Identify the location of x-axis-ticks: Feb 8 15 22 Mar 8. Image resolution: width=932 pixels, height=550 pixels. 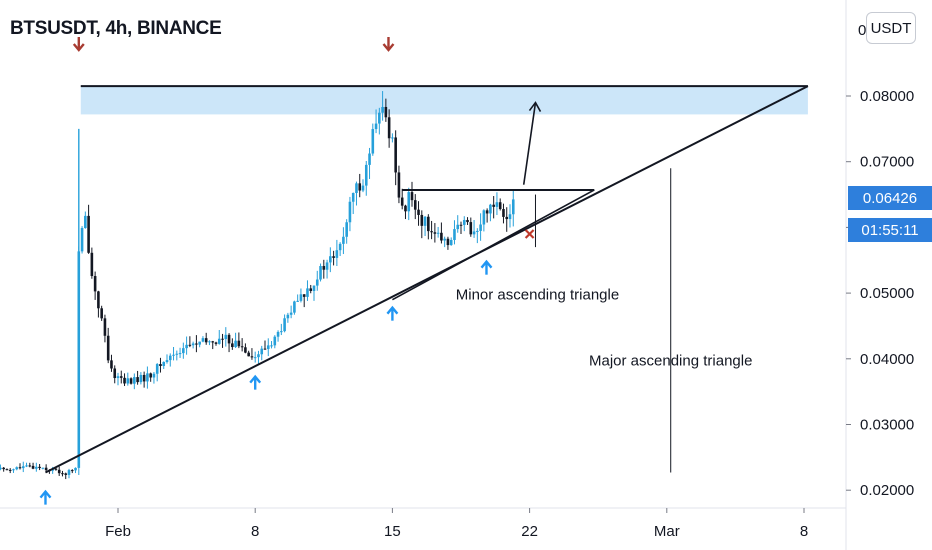
(456, 524).